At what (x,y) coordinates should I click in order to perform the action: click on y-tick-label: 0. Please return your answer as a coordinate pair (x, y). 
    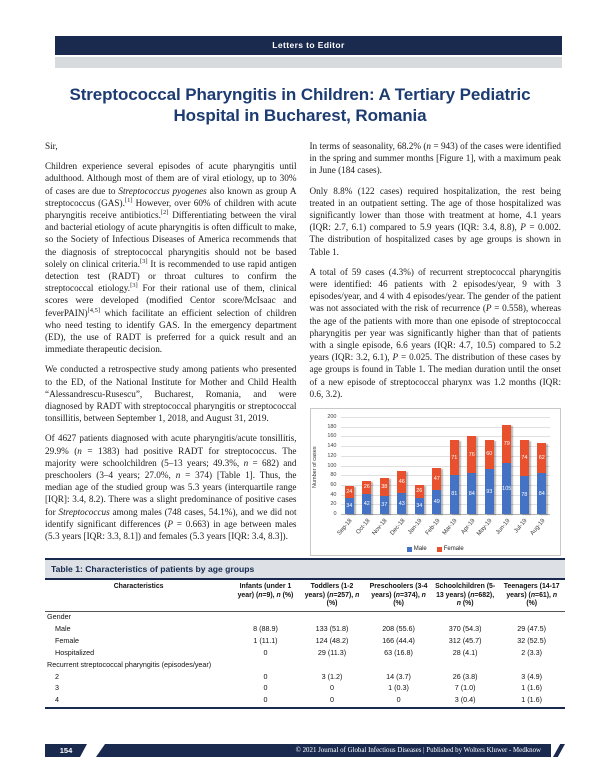
    Looking at the image, I should click on (335, 514).